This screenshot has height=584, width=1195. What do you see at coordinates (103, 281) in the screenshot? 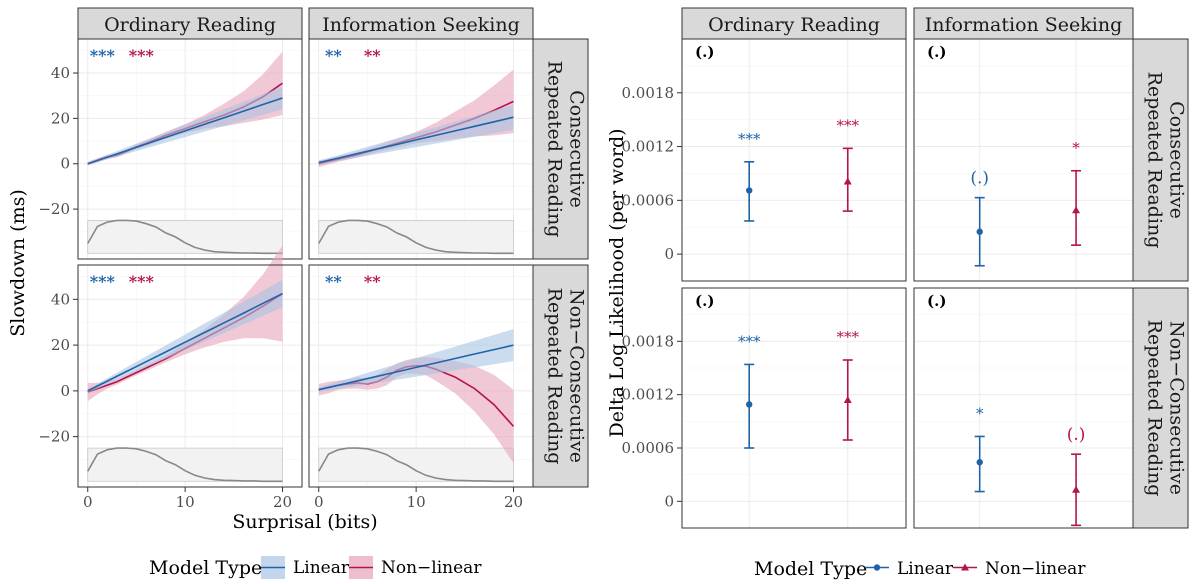
I see `linear-significance: ***` at bounding box center [103, 281].